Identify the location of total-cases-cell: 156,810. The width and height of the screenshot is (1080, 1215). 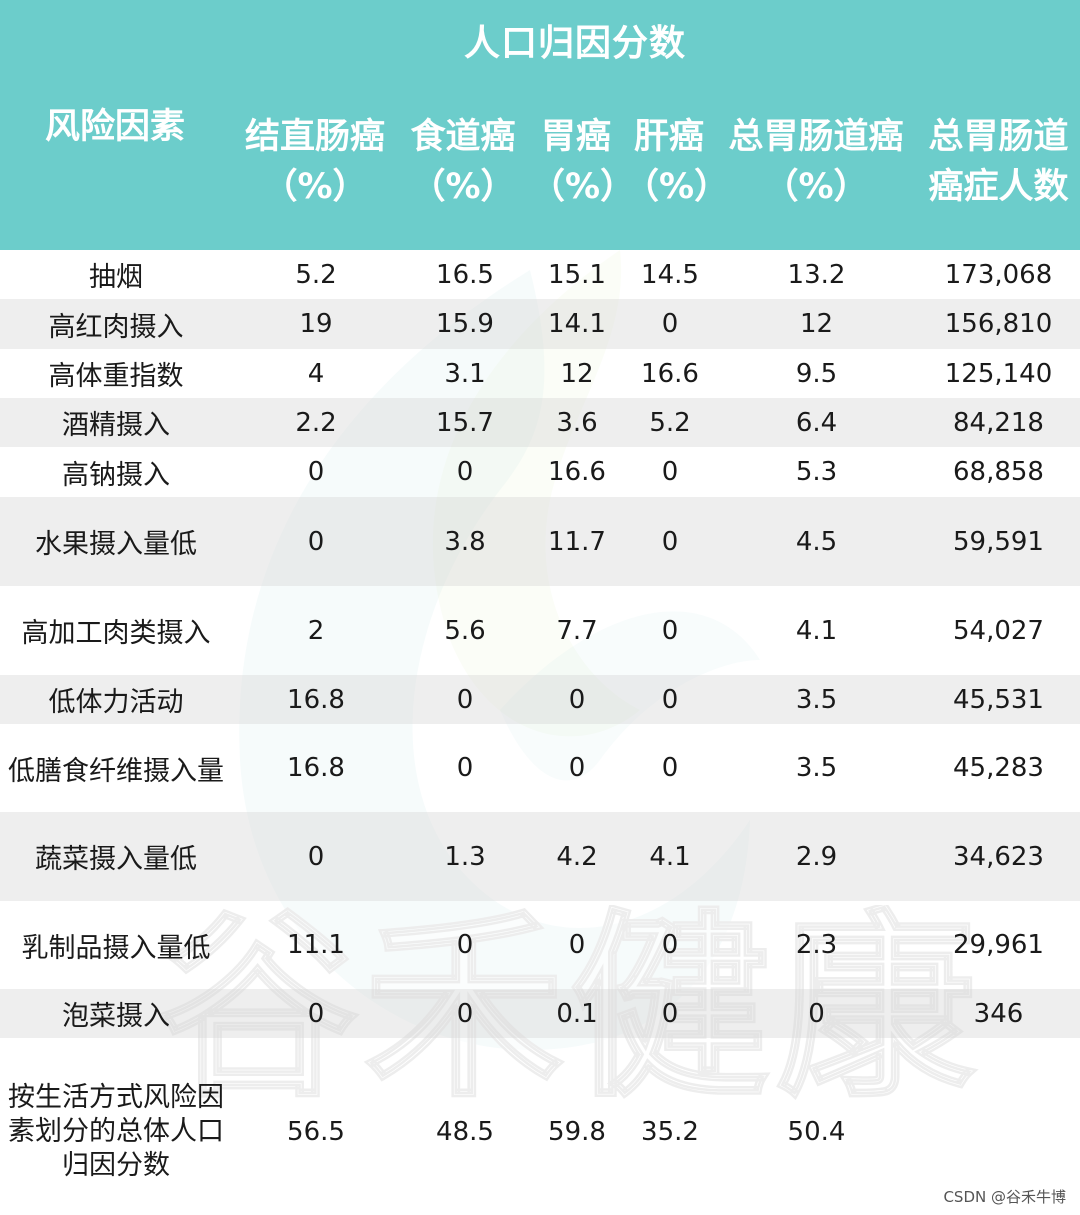
(998, 324).